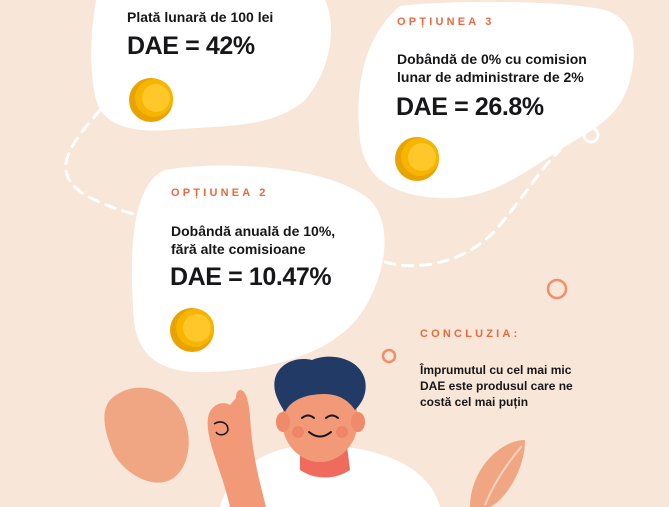 This screenshot has height=507, width=669. What do you see at coordinates (496, 386) in the screenshot?
I see `conclusion-text-line2: DAE este produsul care ne` at bounding box center [496, 386].